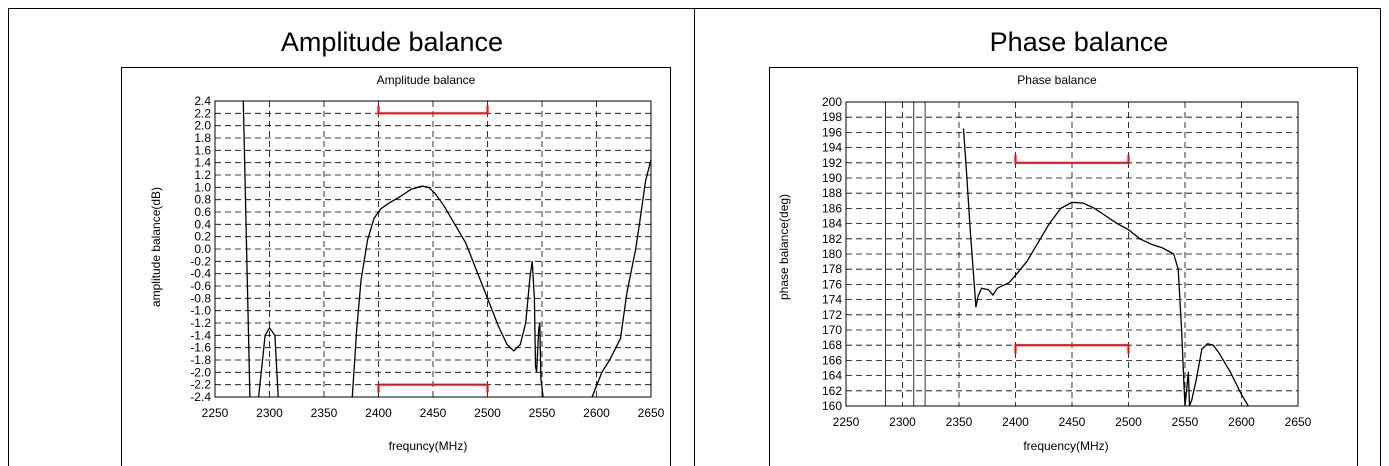 The image size is (1389, 466). I want to click on y-tick-label: -2.2, so click(200, 385).